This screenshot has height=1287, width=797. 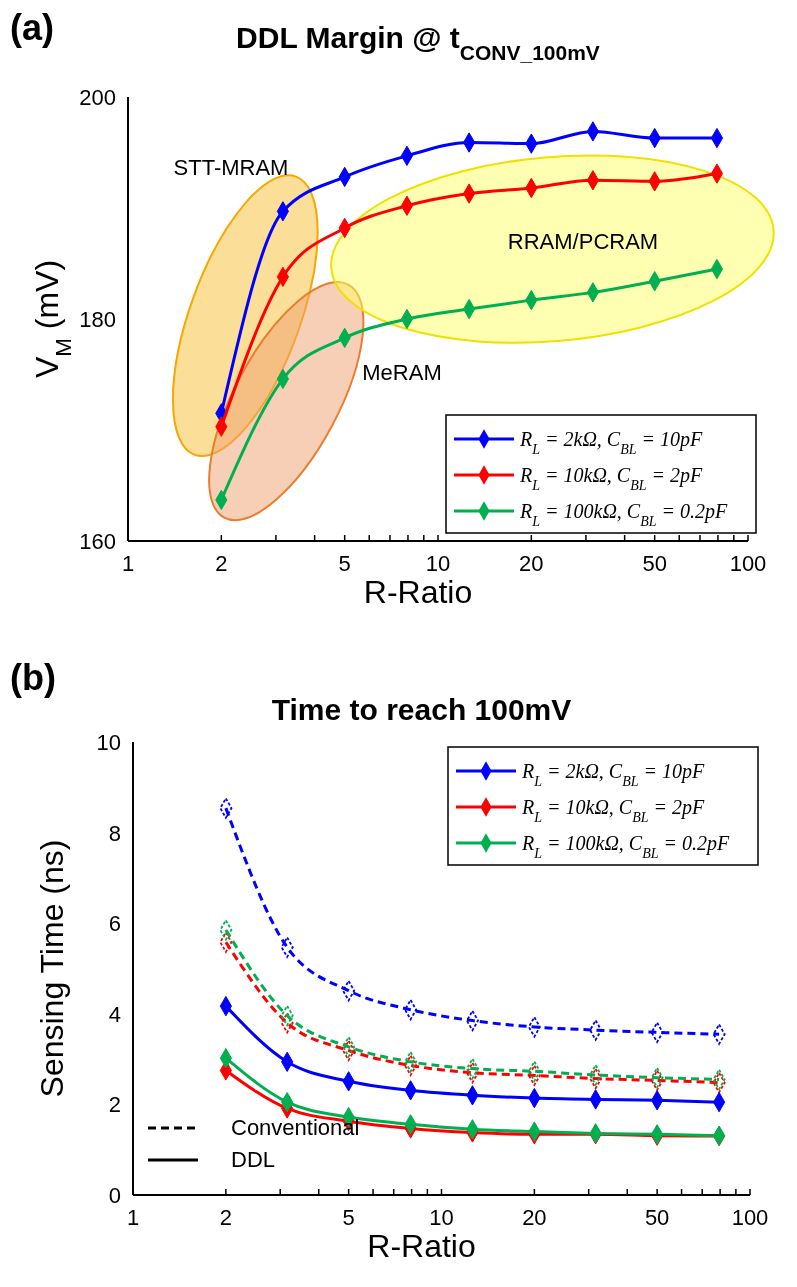 What do you see at coordinates (114, 833) in the screenshot?
I see `y-tick-label: 8` at bounding box center [114, 833].